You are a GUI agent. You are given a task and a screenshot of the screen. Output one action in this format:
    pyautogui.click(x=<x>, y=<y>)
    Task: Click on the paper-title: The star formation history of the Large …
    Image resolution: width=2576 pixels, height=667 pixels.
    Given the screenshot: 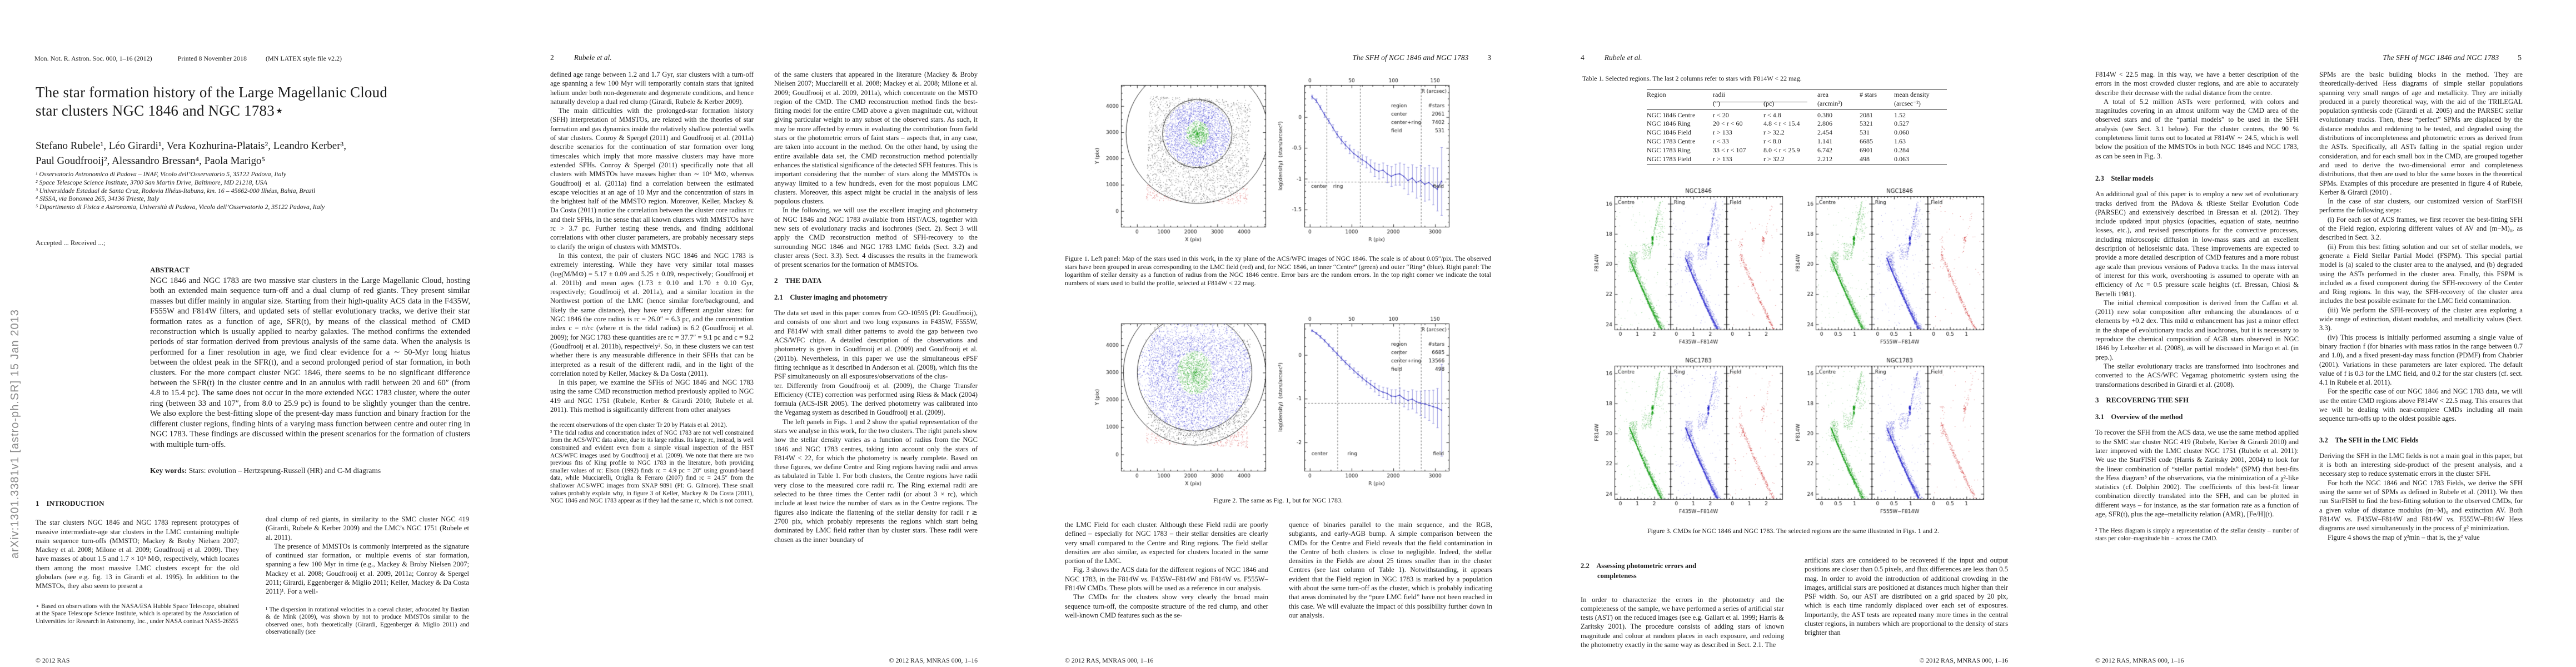 What is the action you would take?
    pyautogui.click(x=250, y=101)
    